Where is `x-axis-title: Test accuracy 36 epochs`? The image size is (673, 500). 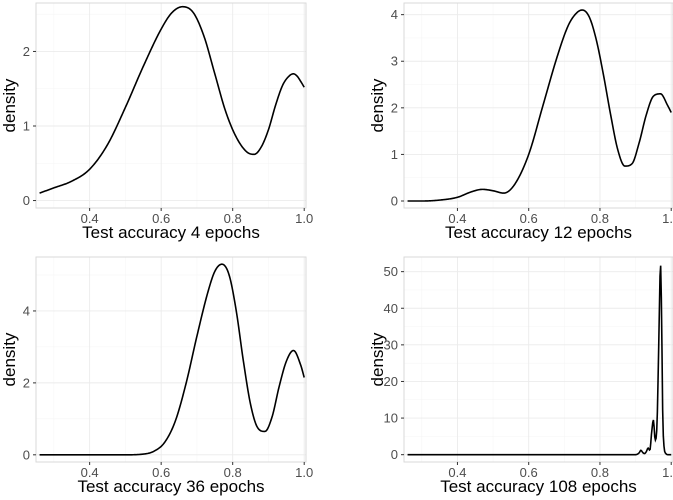
x-axis-title: Test accuracy 36 epochs is located at coordinates (170, 486).